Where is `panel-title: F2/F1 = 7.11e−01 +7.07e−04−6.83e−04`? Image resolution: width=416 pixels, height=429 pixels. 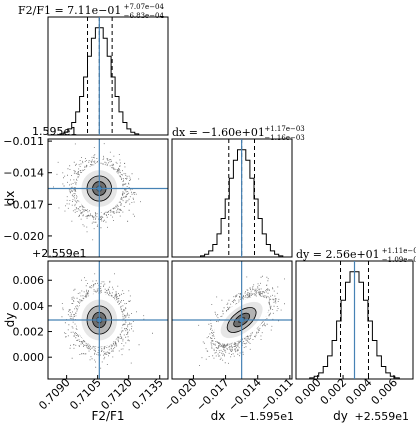
panel-title: F2/F1 = 7.11e−01 +7.07e−04−6.83e−04 is located at coordinates (91, 11).